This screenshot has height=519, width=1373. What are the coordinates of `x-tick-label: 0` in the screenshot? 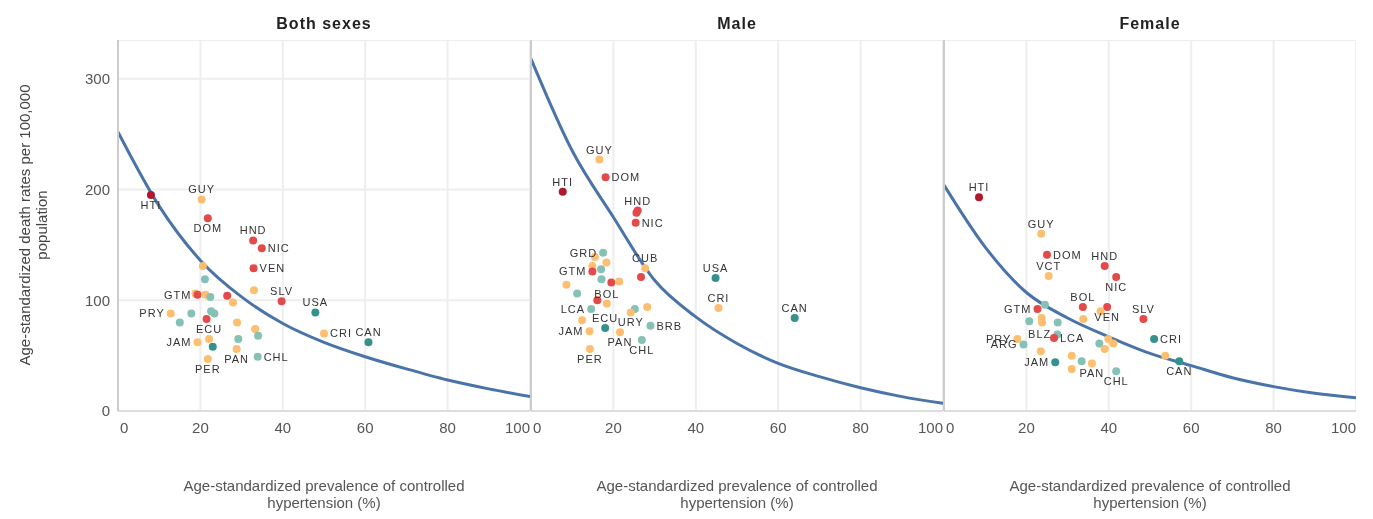 It's located at (950, 427).